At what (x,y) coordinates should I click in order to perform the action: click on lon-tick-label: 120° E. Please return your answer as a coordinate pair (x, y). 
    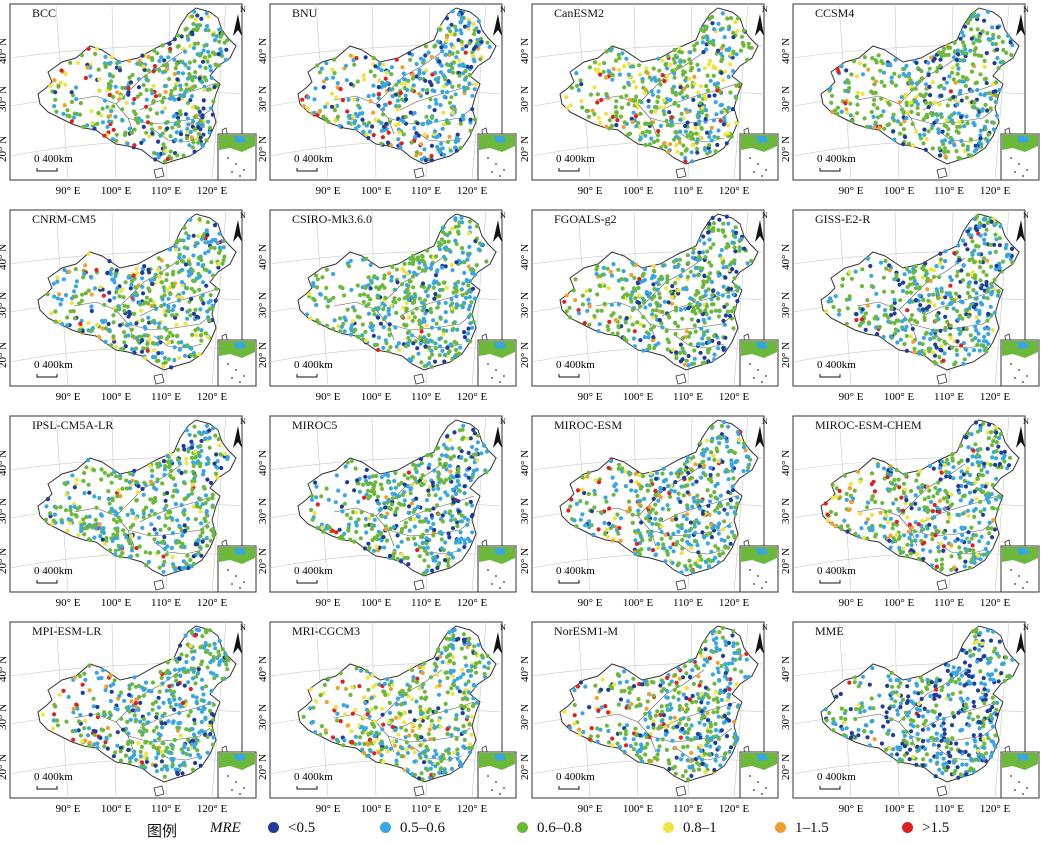
    Looking at the image, I should click on (472, 191).